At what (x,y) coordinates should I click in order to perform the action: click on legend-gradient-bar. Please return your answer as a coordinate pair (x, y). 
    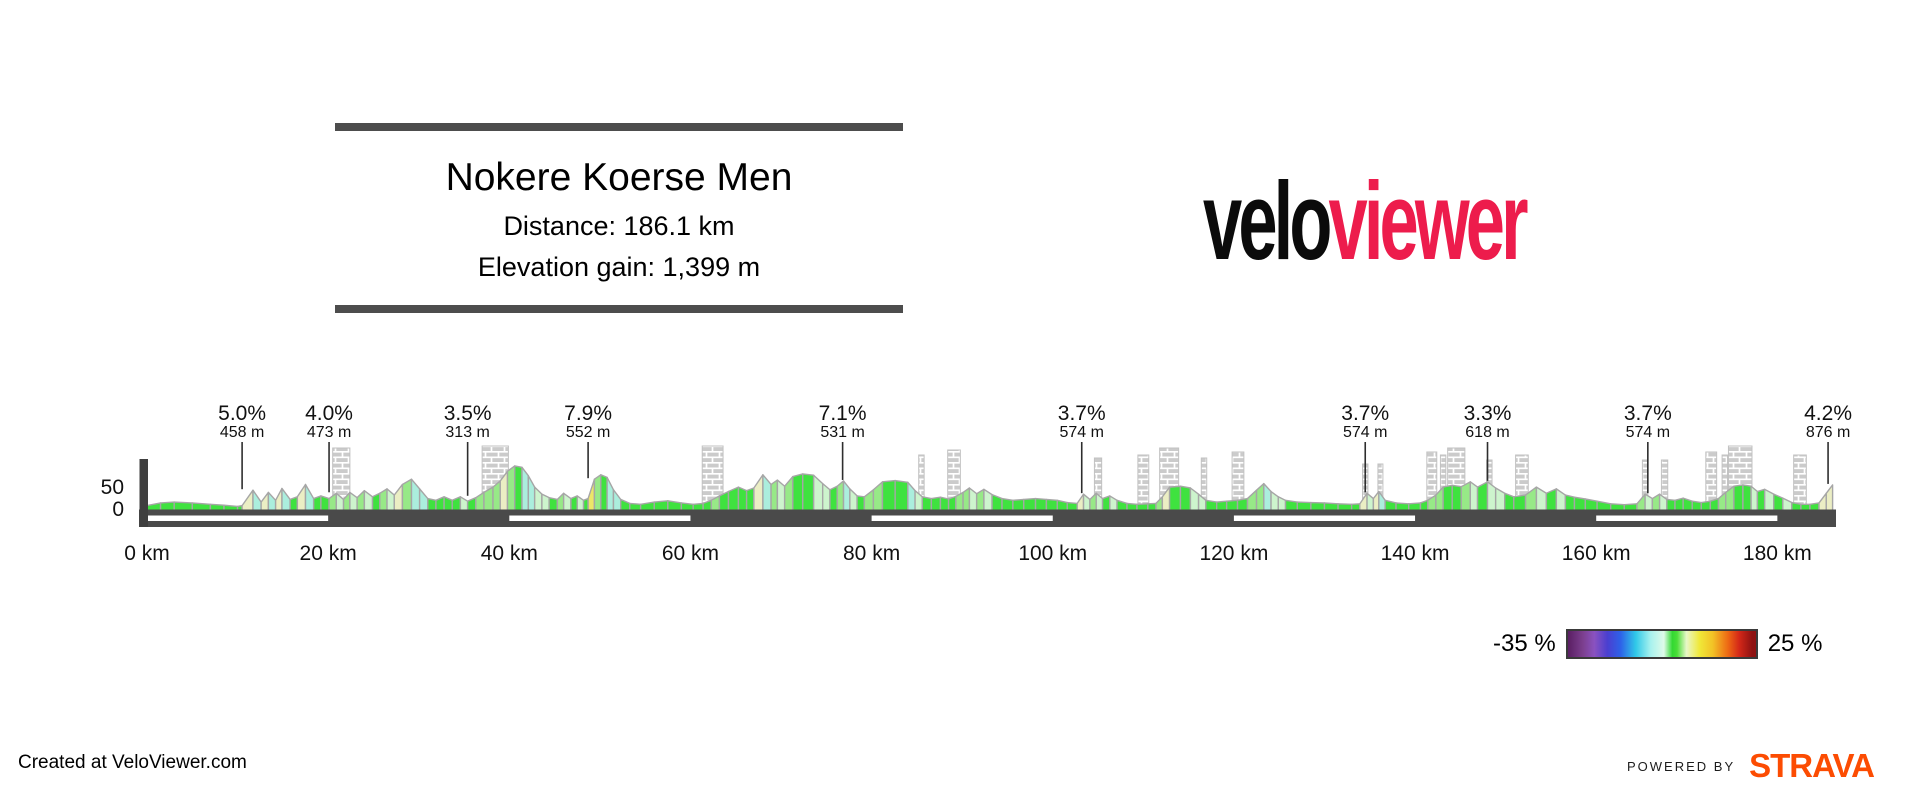
    Looking at the image, I should click on (1661, 644).